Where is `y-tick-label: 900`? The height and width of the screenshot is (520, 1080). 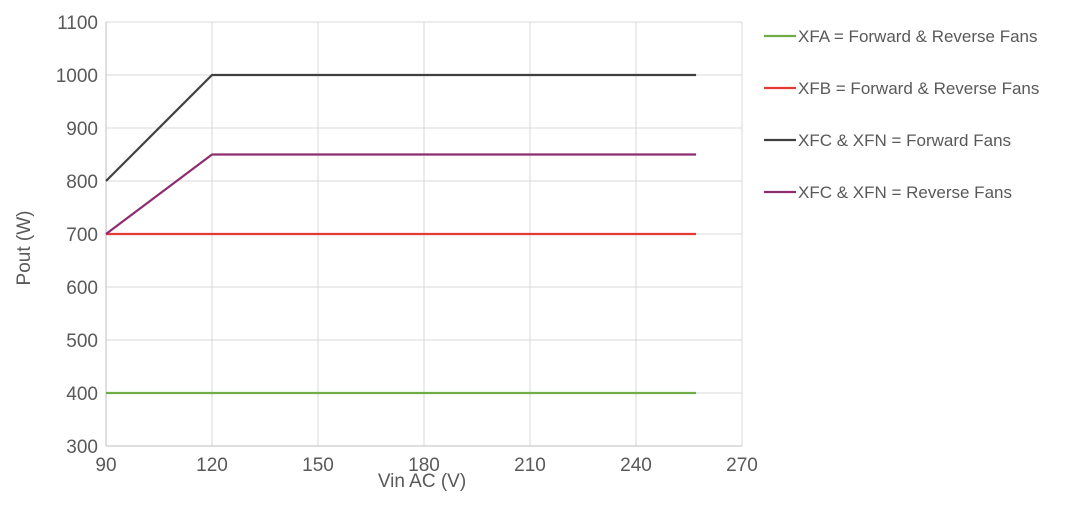 y-tick-label: 900 is located at coordinates (82, 129).